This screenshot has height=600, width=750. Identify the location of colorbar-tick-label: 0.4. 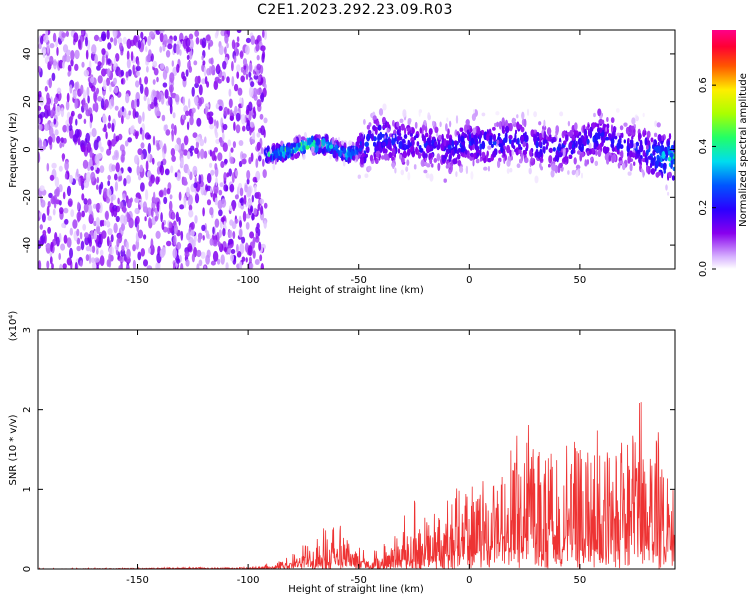
(703, 146).